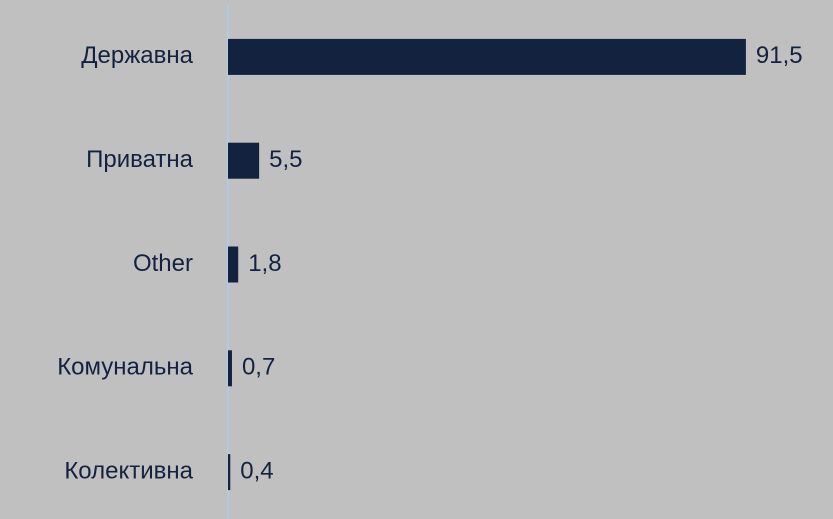  I want to click on value-label: 0,7, so click(258, 367).